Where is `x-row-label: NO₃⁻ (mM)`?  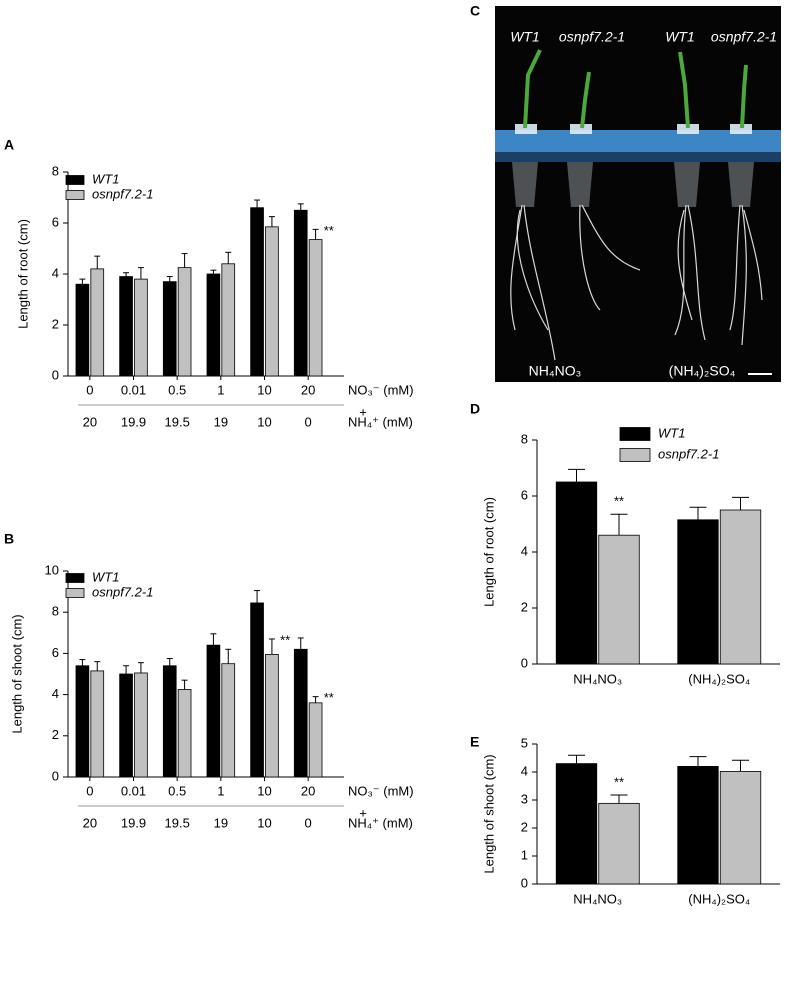
x-row-label: NO₃⁻ (mM) is located at coordinates (381, 389).